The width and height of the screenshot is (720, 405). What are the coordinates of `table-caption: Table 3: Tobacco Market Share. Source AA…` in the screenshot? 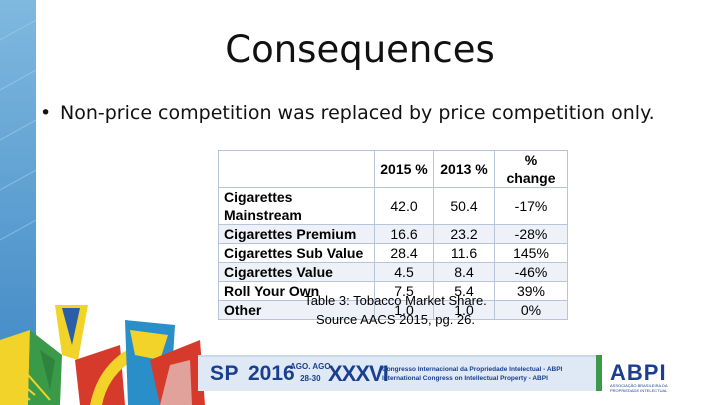 It's located at (395, 310).